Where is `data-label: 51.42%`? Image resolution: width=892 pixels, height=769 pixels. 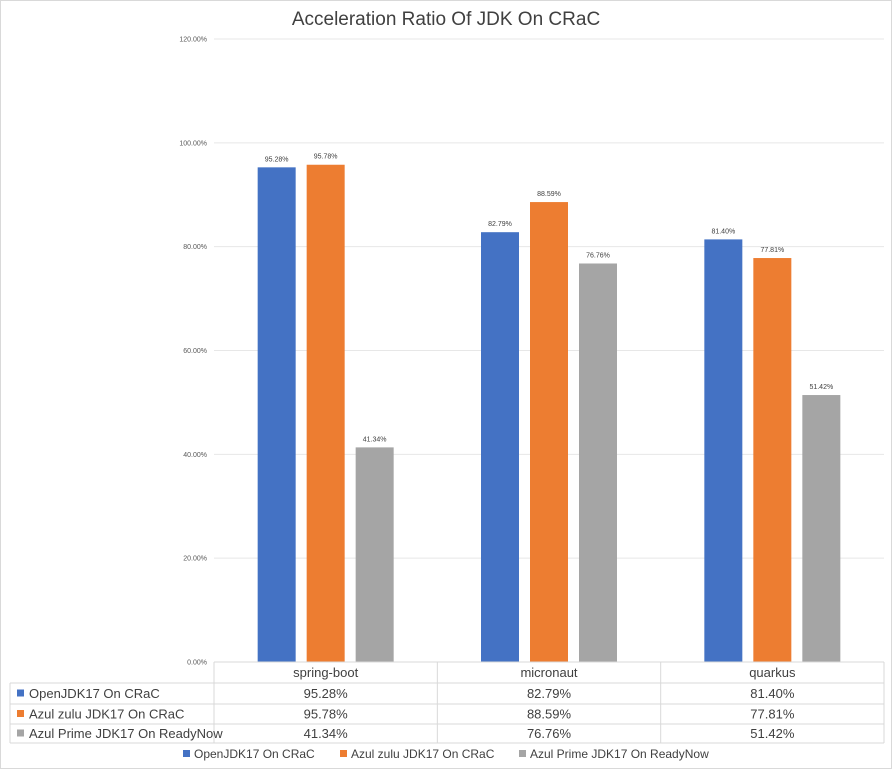 data-label: 51.42% is located at coordinates (821, 387).